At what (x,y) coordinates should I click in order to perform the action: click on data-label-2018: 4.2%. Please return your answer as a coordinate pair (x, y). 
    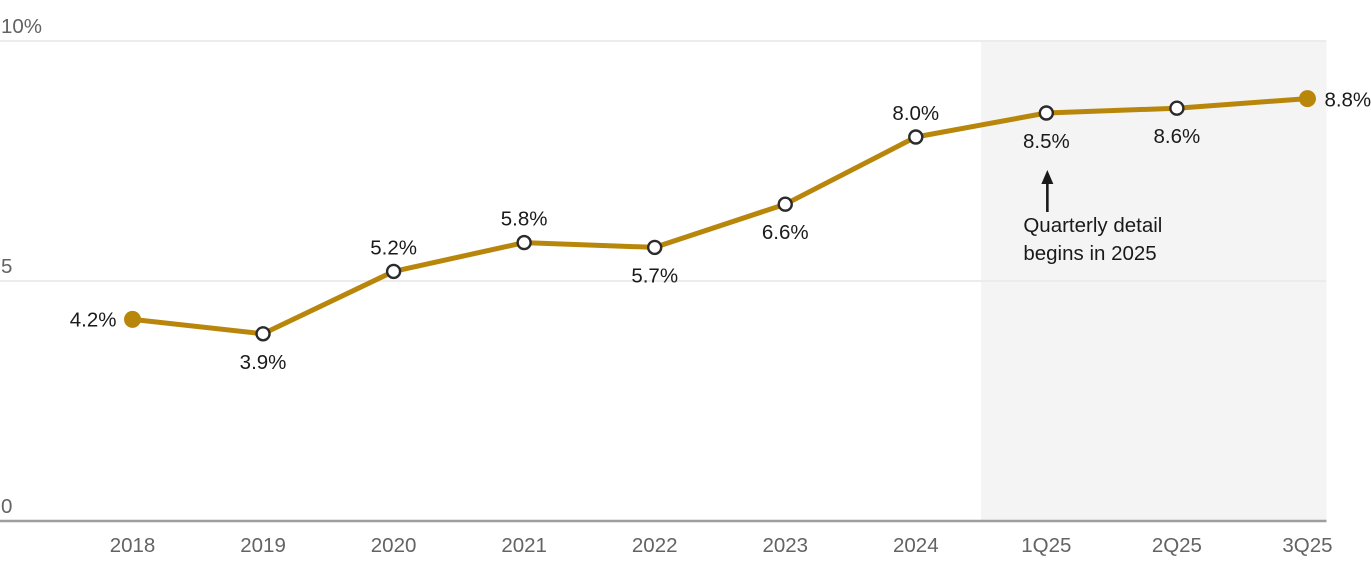
    Looking at the image, I should click on (93, 319).